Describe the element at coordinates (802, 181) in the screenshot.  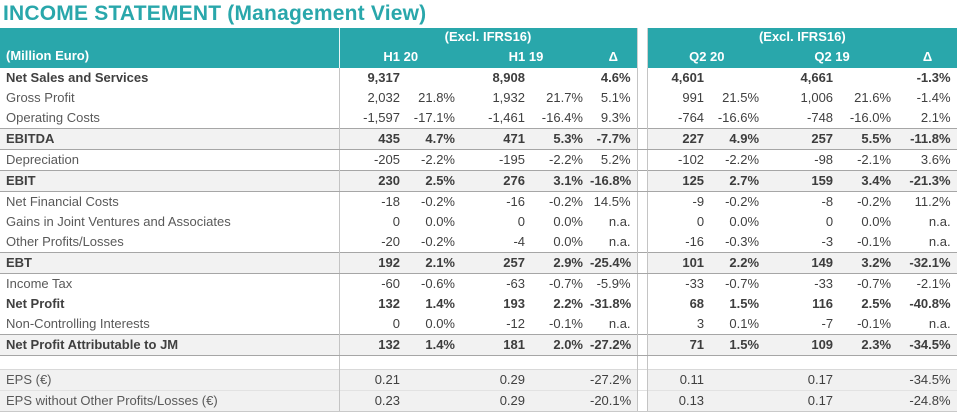
I see `value-cell: 159` at that location.